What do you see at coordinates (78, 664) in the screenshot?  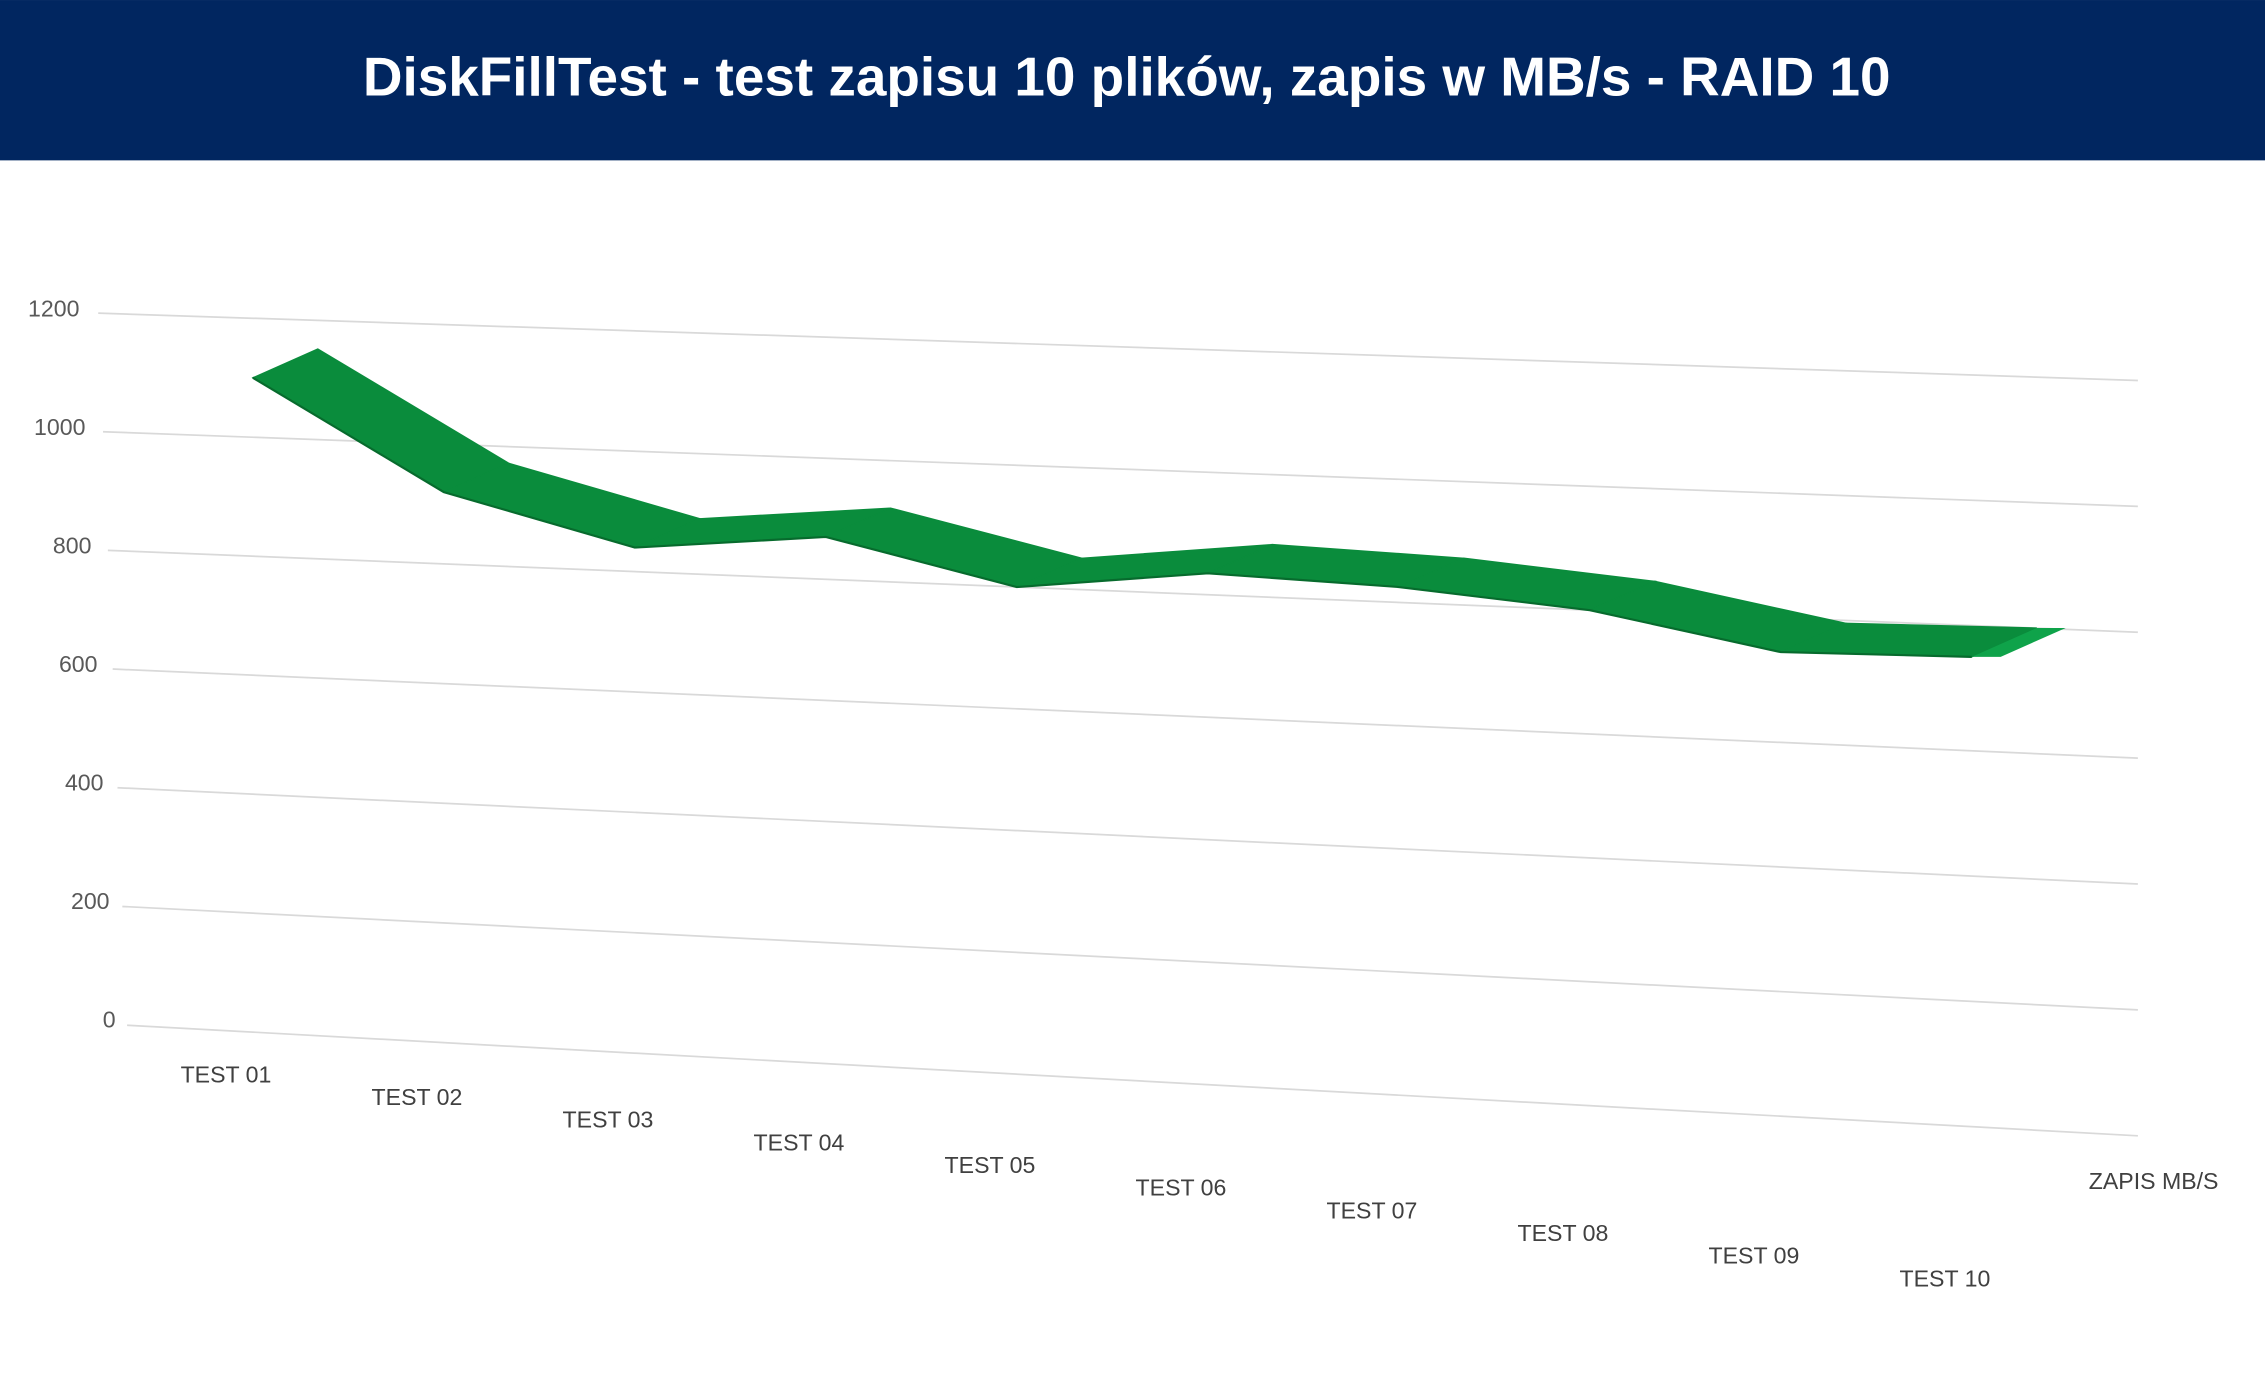 I see `y-tick-label: 600` at bounding box center [78, 664].